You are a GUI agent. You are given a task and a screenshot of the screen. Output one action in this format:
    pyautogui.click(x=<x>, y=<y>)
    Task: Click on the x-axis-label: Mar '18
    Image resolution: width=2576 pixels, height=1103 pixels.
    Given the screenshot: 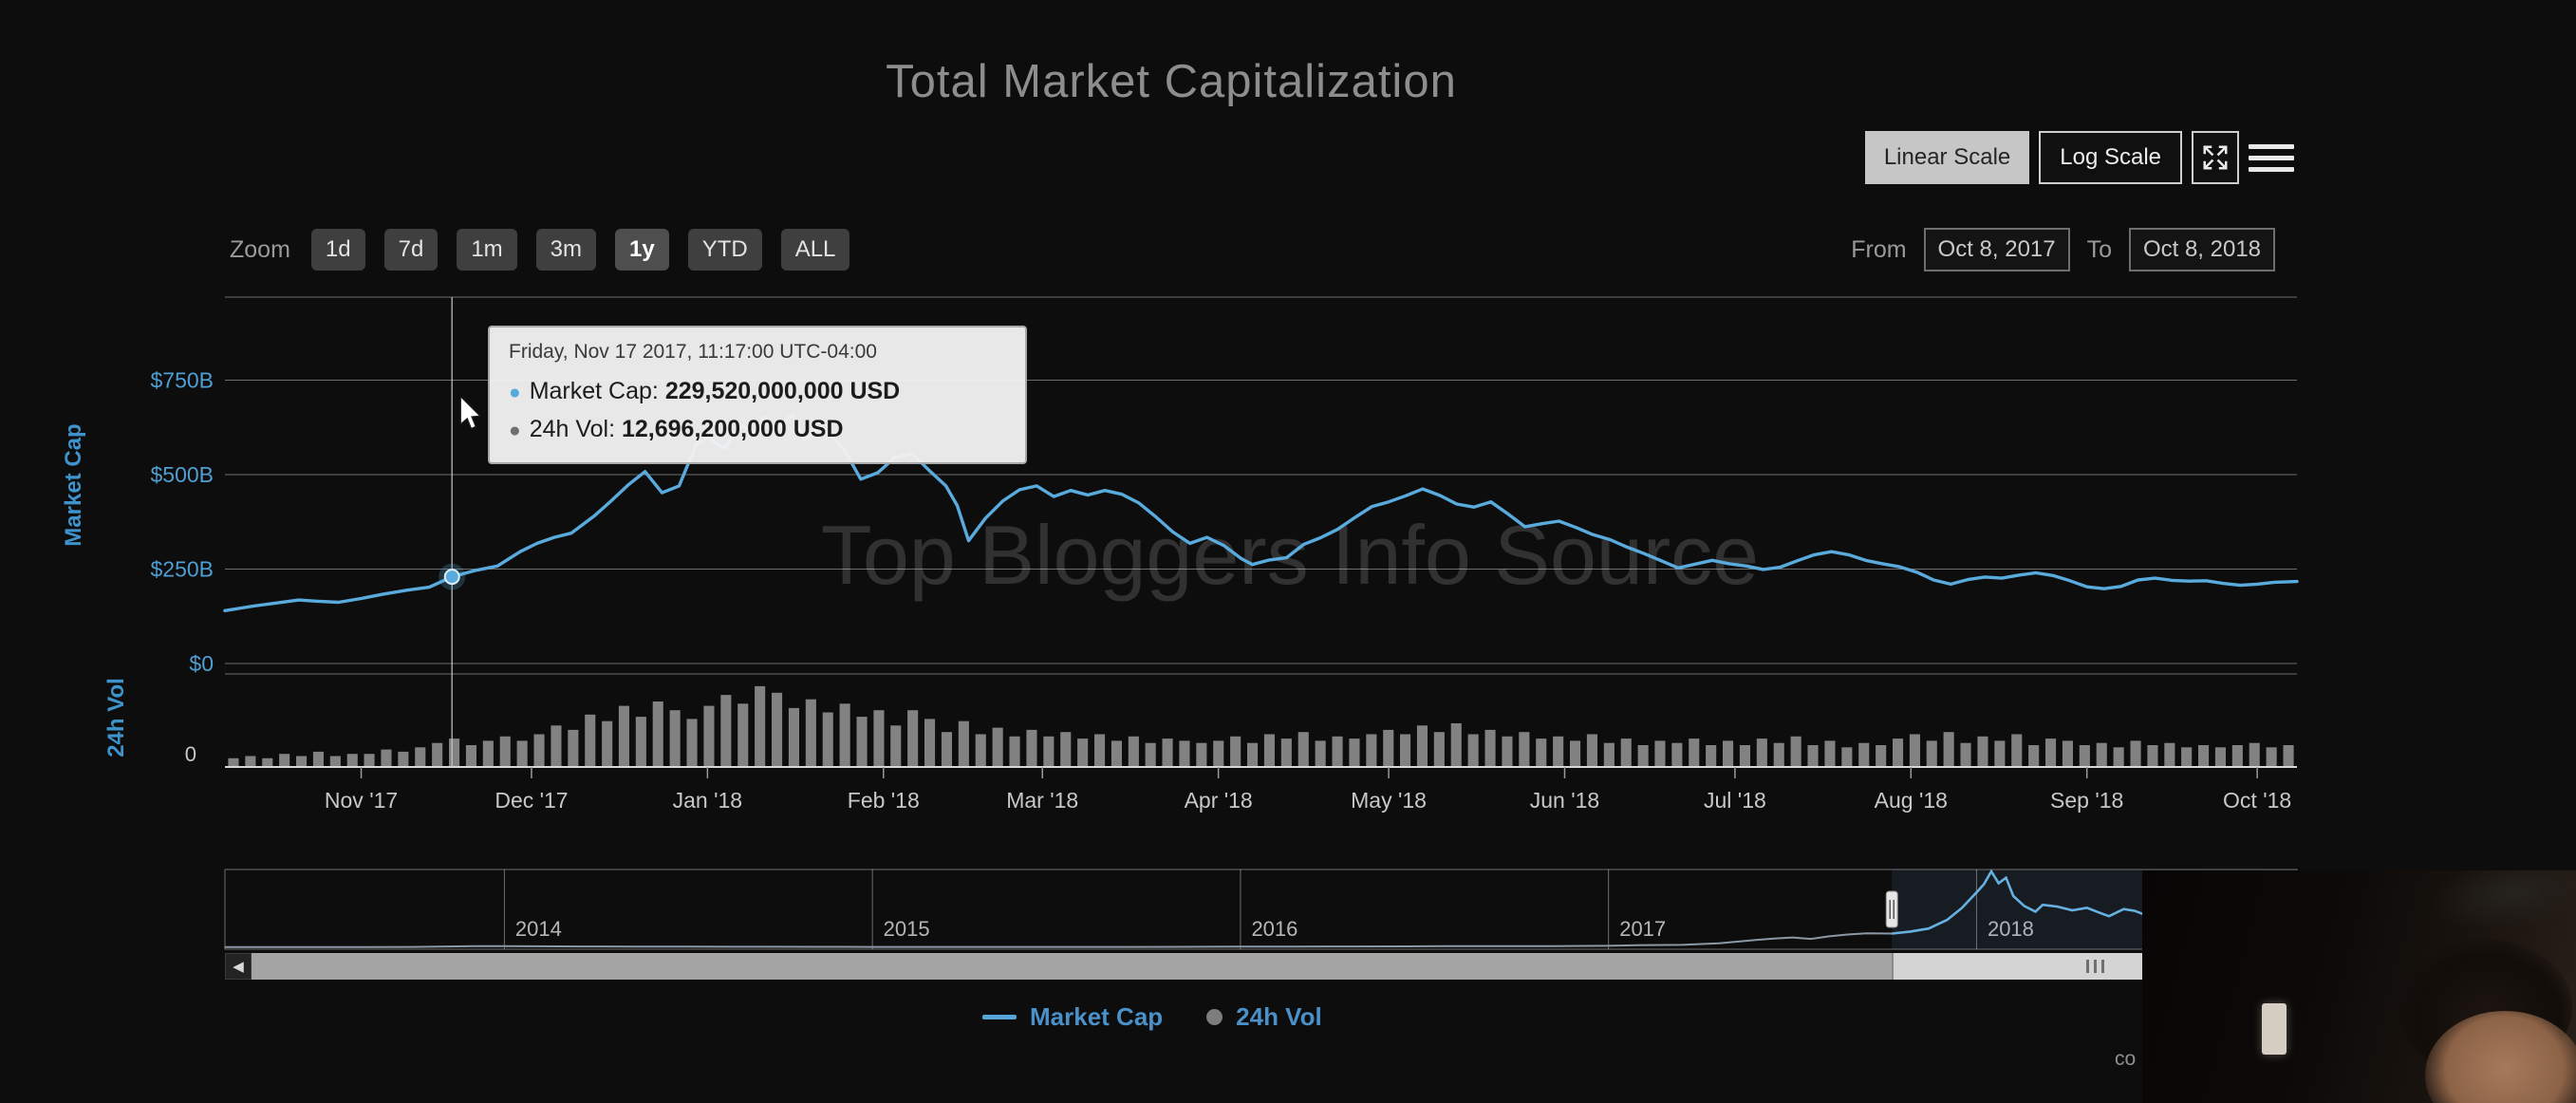 What is the action you would take?
    pyautogui.click(x=1042, y=801)
    